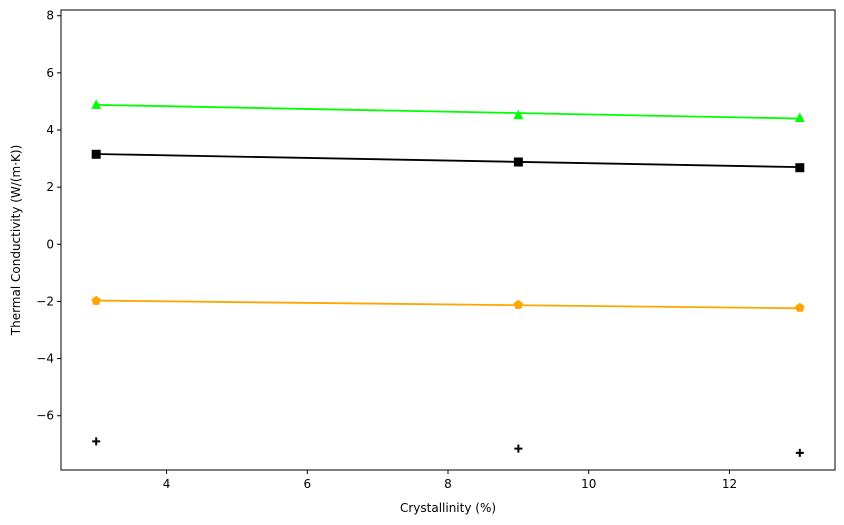 This screenshot has width=844, height=525. I want to click on y-axis: −6 −4 −2 0 2 4 6 8, so click(48, 216).